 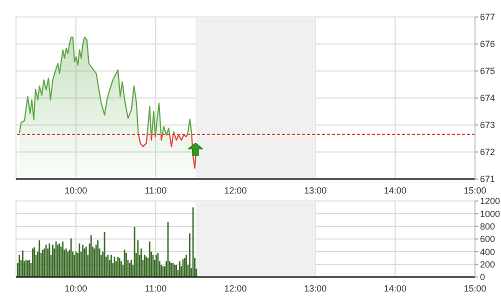 What do you see at coordinates (490, 213) in the screenshot?
I see `y-tick-label: 1000` at bounding box center [490, 213].